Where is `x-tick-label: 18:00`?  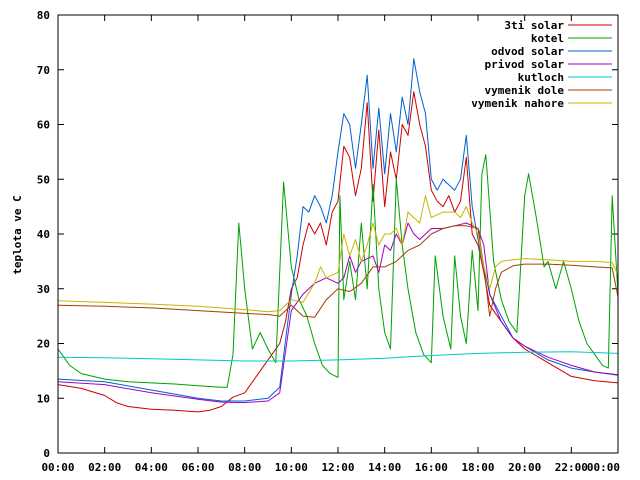 x-tick-label: 18:00 is located at coordinates (477, 467).